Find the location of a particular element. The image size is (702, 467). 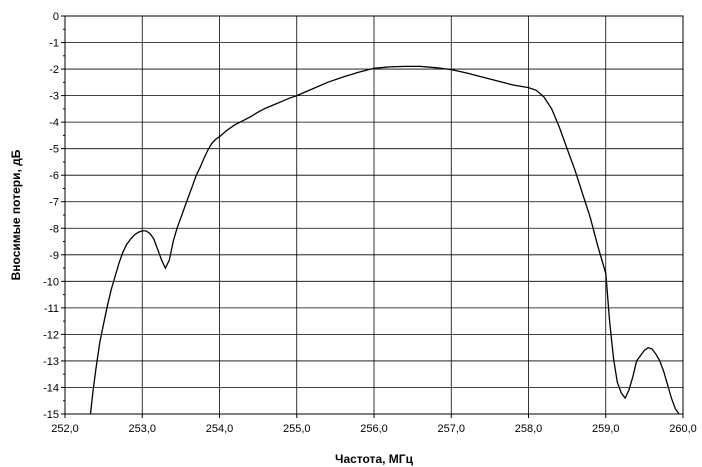

x-tick-label: 258,0 is located at coordinates (529, 429).